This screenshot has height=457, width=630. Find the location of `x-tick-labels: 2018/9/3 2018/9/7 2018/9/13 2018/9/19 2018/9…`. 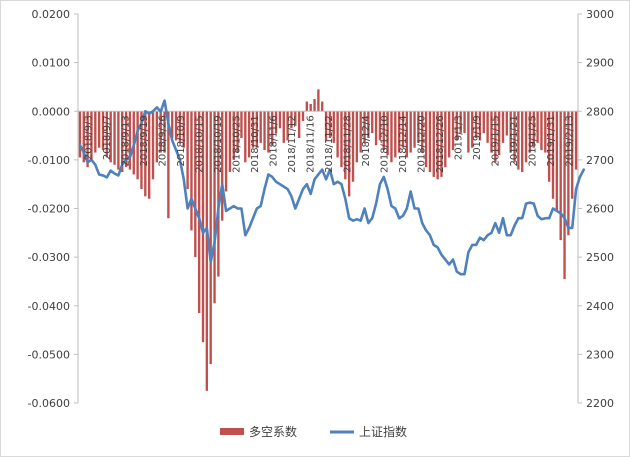

x-tick-labels: 2018/9/3 2018/9/7 2018/9/13 2018/9/19 2018/9… is located at coordinates (329, 144).